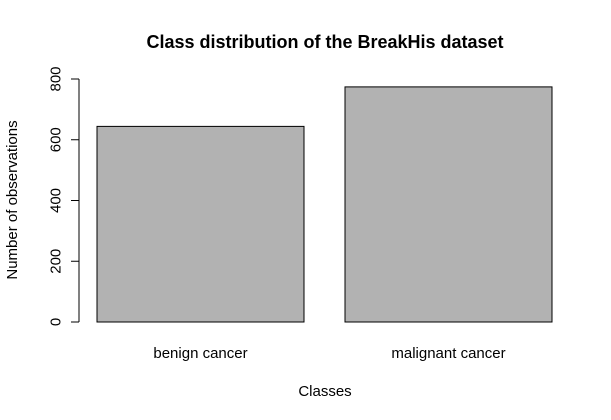 The width and height of the screenshot is (611, 420). Describe the element at coordinates (55, 200) in the screenshot. I see `y-tick-label: 400` at that location.